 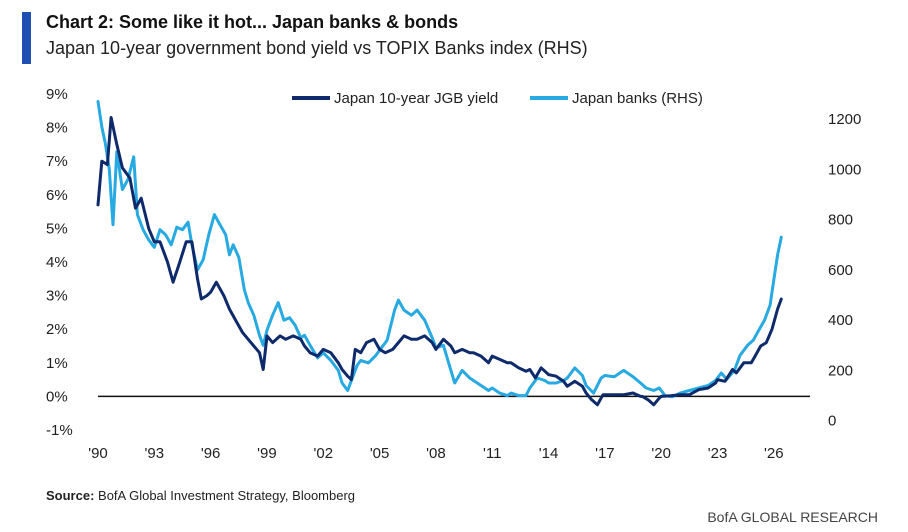 I want to click on x-tick-label: '08, so click(x=436, y=453).